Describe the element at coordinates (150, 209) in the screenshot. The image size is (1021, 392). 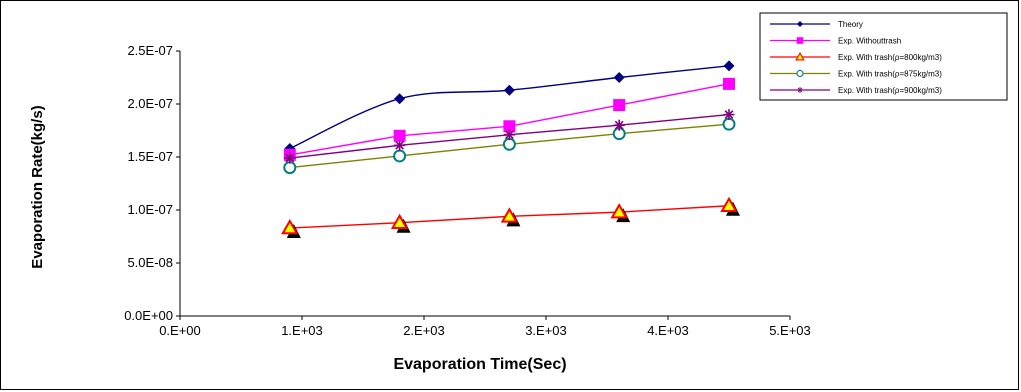
I see `y-tick-label: 1.0E-07` at that location.